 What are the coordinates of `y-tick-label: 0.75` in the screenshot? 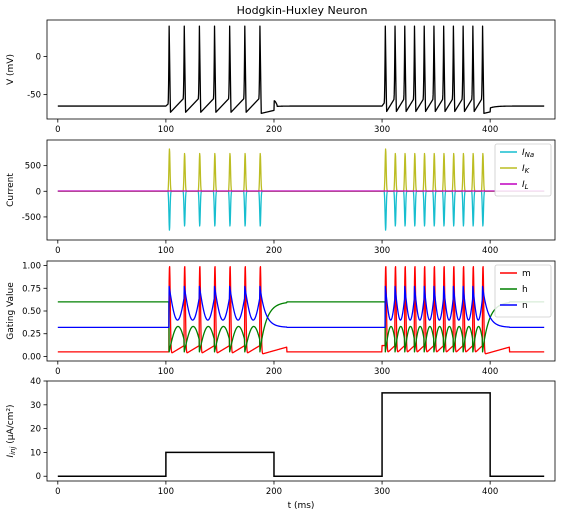 It's located at (31, 289).